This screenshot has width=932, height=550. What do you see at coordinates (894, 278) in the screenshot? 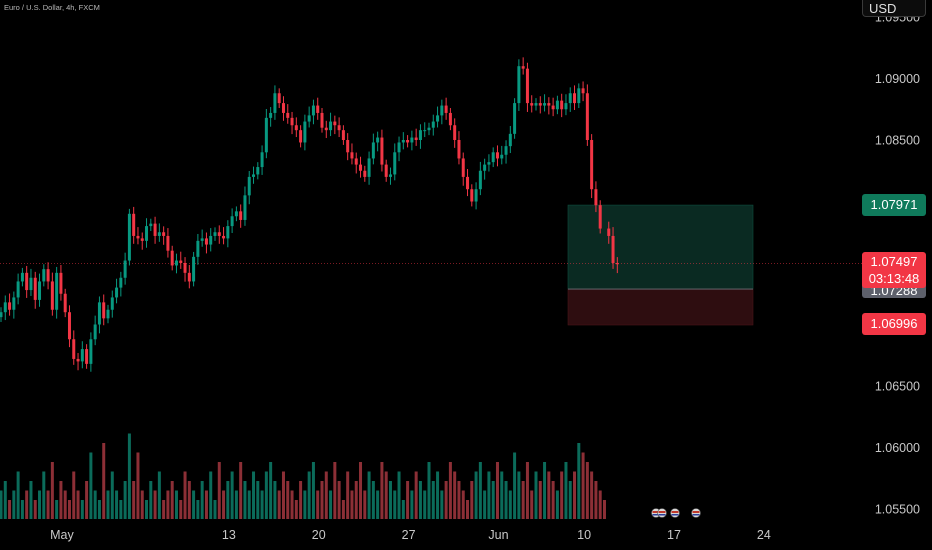
I see `bar-countdown: 03:13:48` at bounding box center [894, 278].